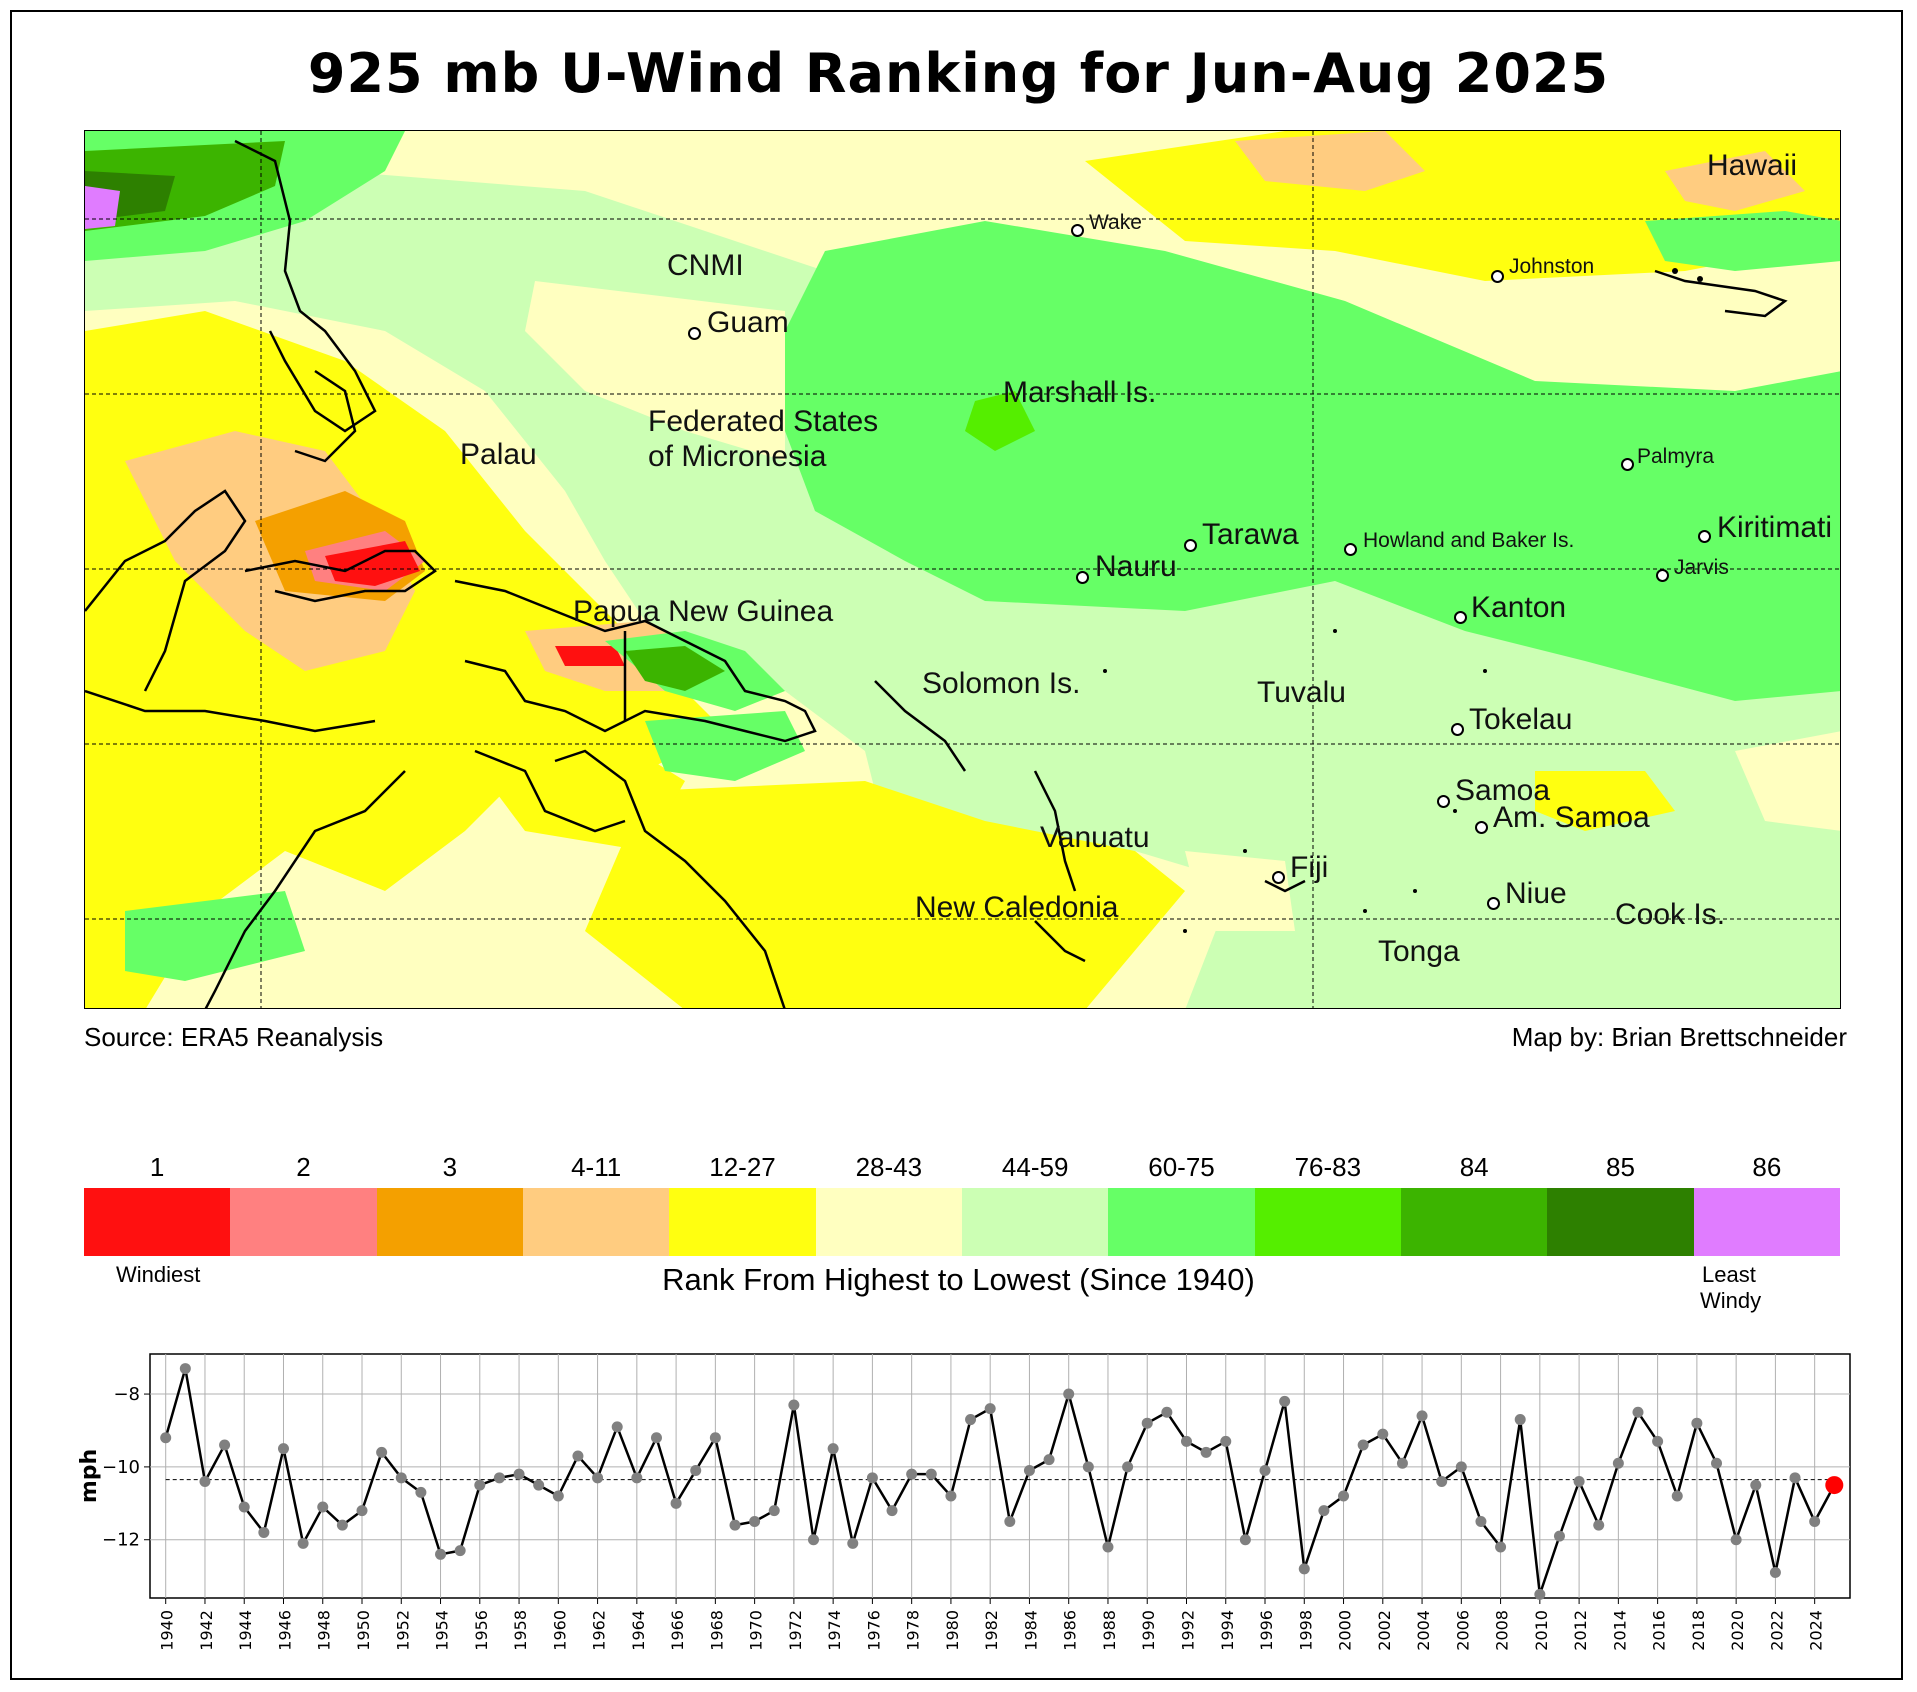  Describe the element at coordinates (1698, 1630) in the screenshot. I see `x-tick-label: 2018` at that location.